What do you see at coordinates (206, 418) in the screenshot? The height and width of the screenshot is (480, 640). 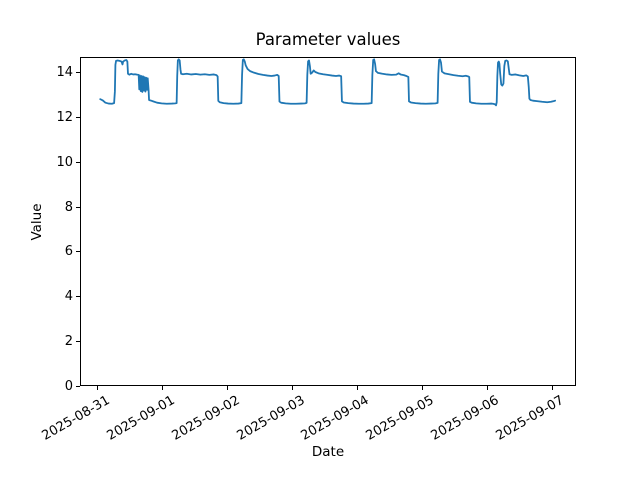 I see `x-tick-label: 2025-09-02` at bounding box center [206, 418].